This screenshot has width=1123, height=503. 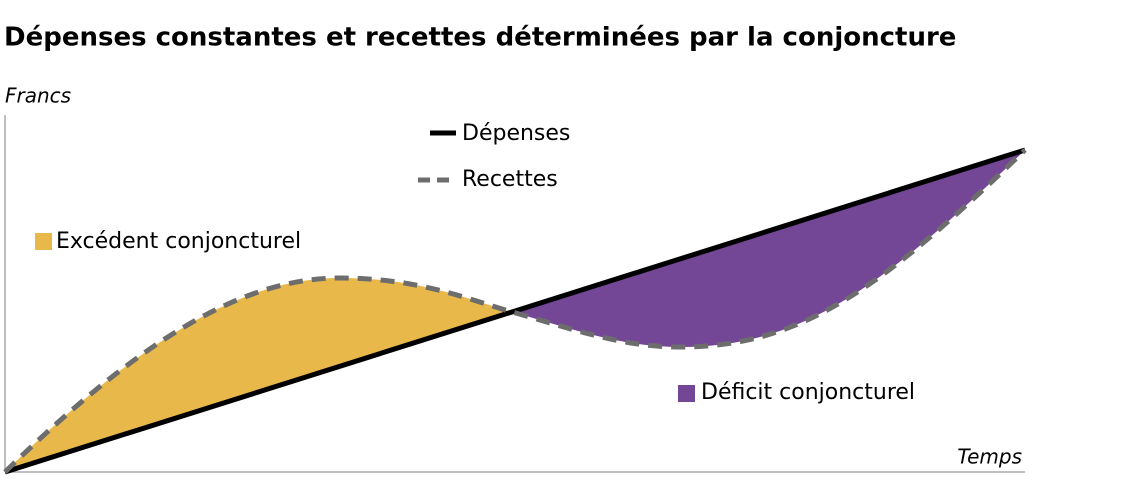 What do you see at coordinates (38, 96) in the screenshot?
I see `y-axis-label: Francs` at bounding box center [38, 96].